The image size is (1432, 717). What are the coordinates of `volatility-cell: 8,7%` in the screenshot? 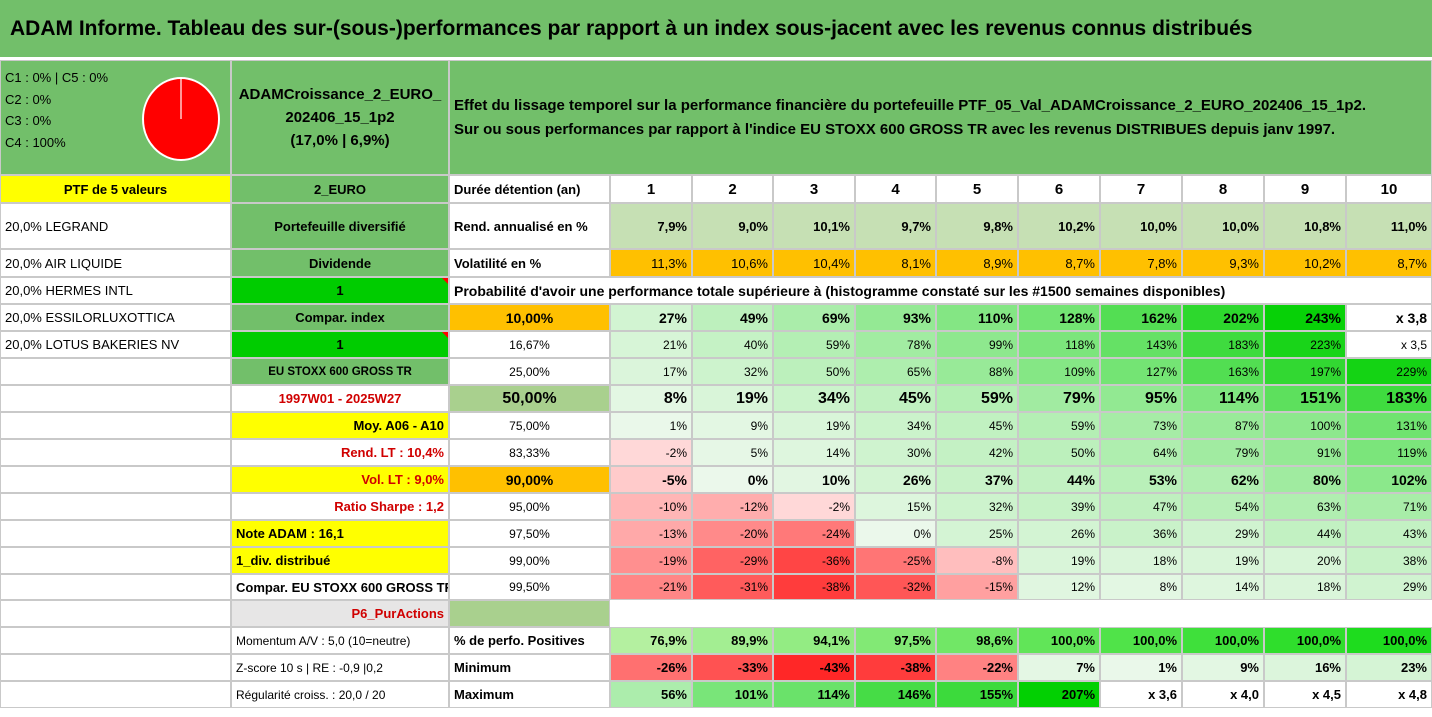 It's located at (1059, 263).